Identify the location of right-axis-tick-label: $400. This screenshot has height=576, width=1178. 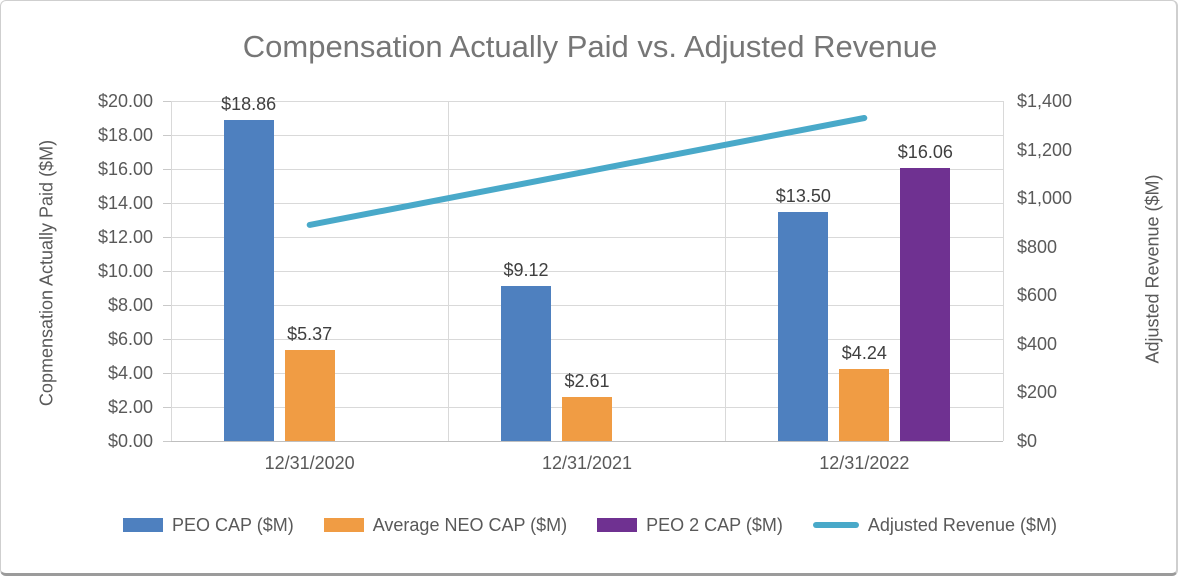
(1037, 343).